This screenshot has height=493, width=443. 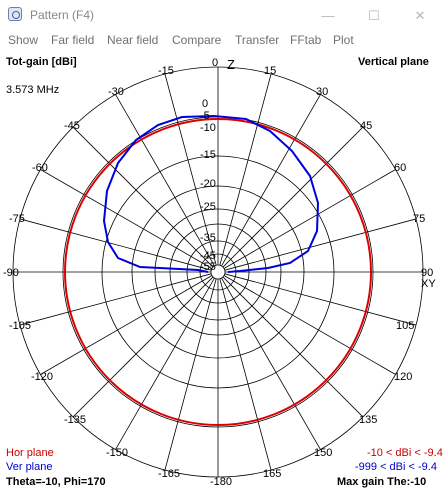 I want to click on window-title: Pattern (F4), so click(x=62, y=15).